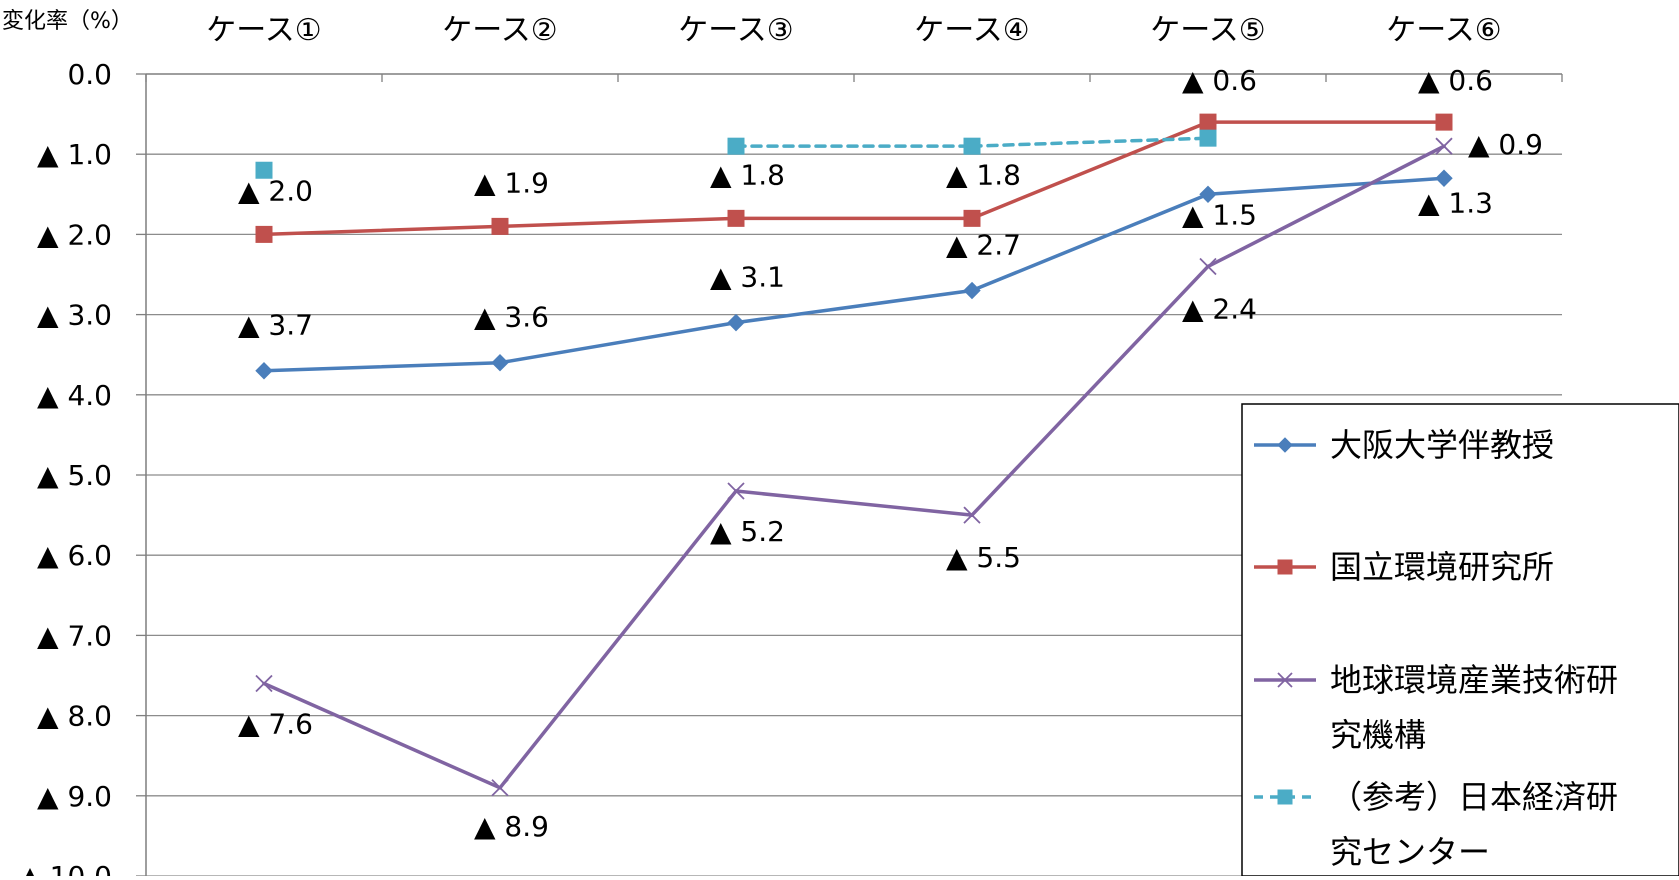 The height and width of the screenshot is (880, 1679). What do you see at coordinates (74, 796) in the screenshot?
I see `y-tick-label: ▲ 9.0` at bounding box center [74, 796].